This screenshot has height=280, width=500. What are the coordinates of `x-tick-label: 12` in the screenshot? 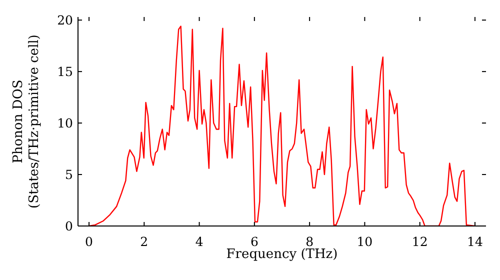 It's located at (420, 241).